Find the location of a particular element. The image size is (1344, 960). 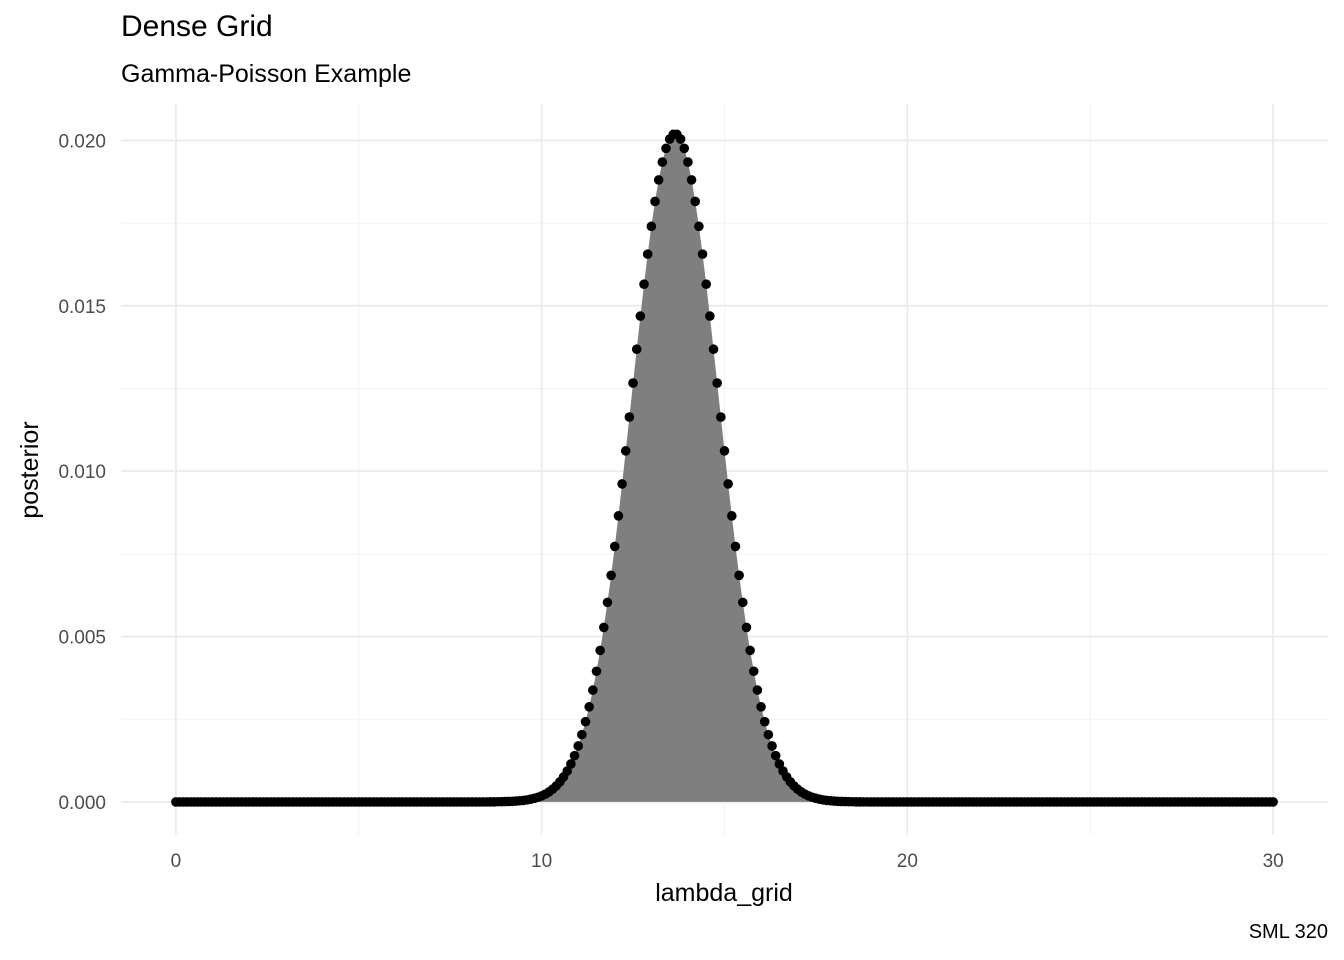

y-axis-title: posterior is located at coordinates (30, 469).